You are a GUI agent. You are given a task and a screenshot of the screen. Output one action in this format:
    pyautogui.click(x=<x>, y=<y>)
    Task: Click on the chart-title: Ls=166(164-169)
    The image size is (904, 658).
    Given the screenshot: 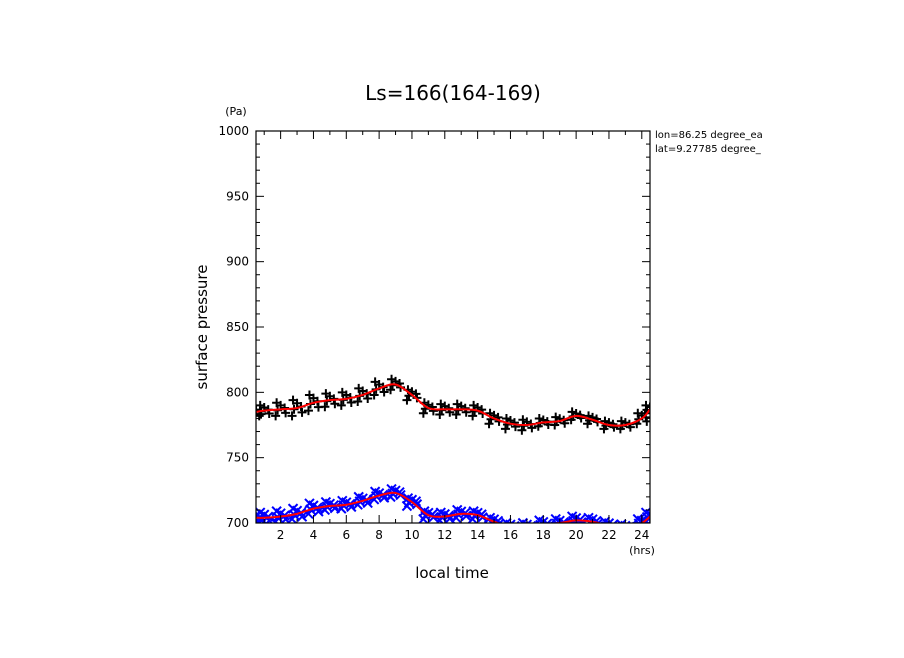 What is the action you would take?
    pyautogui.click(x=453, y=93)
    